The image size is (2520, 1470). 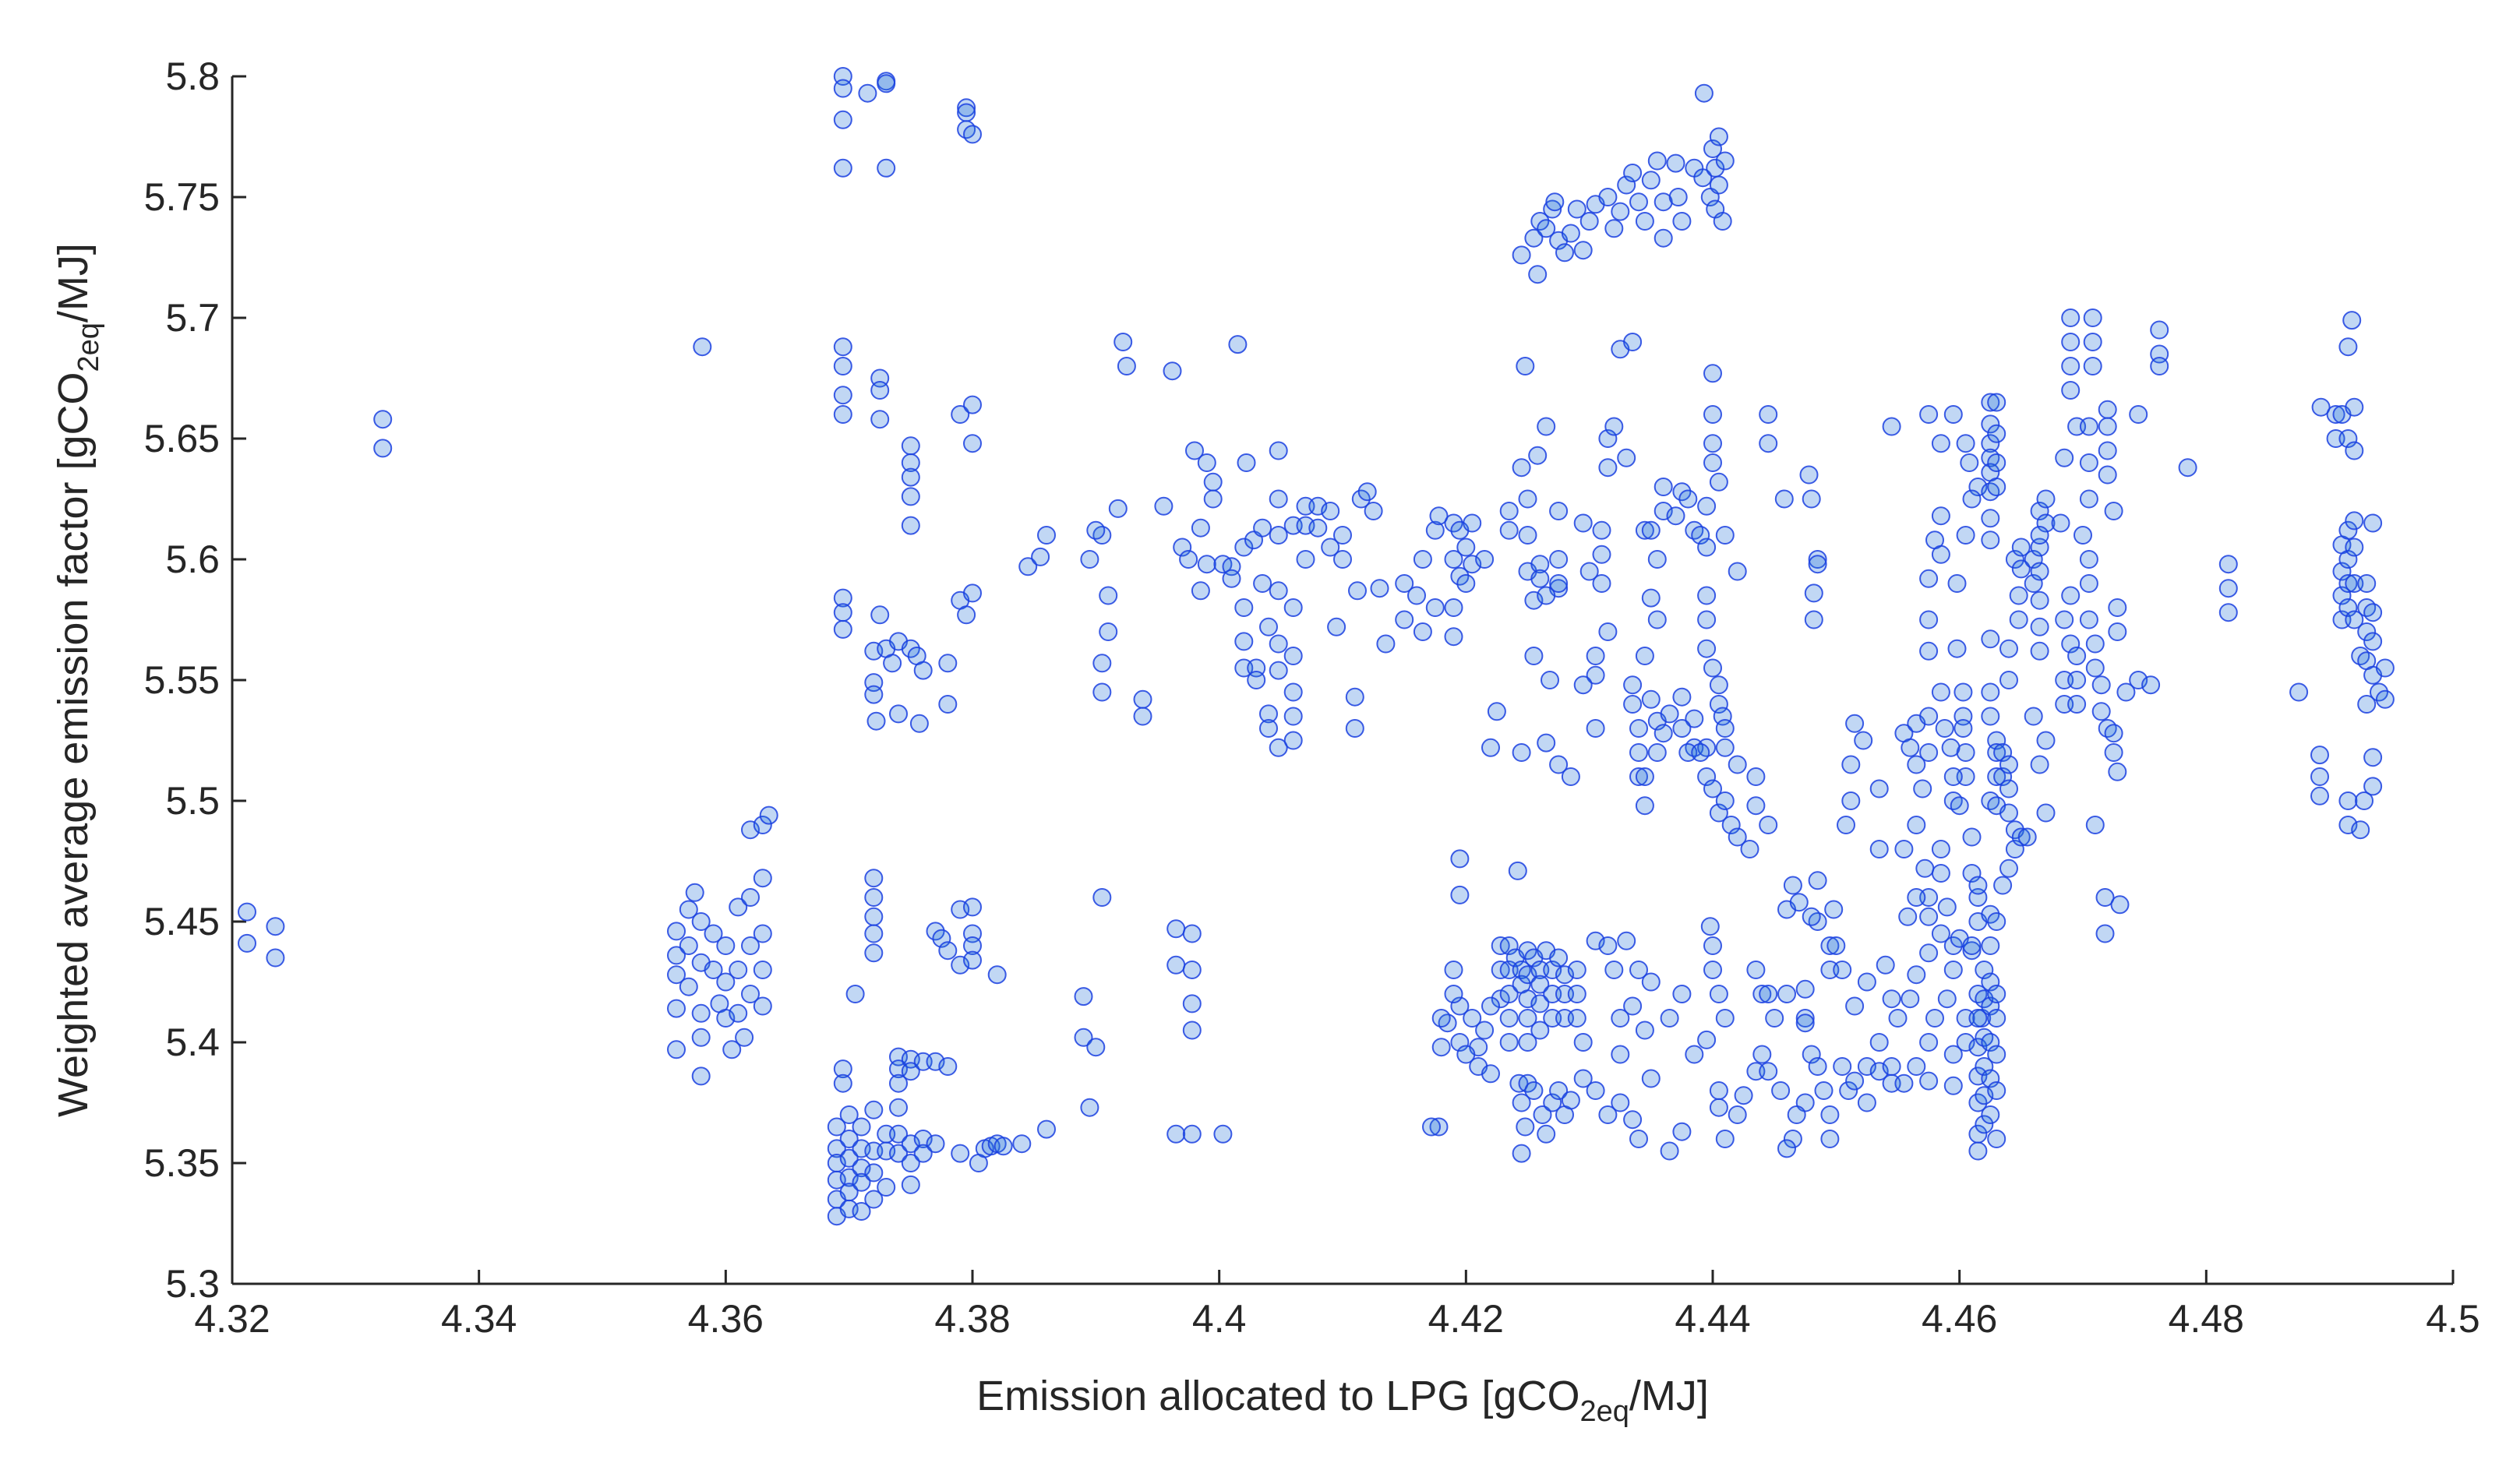 I want to click on x-axis-label-prefix: Emission allocated to LPG [gCO, so click(x=1278, y=1396).